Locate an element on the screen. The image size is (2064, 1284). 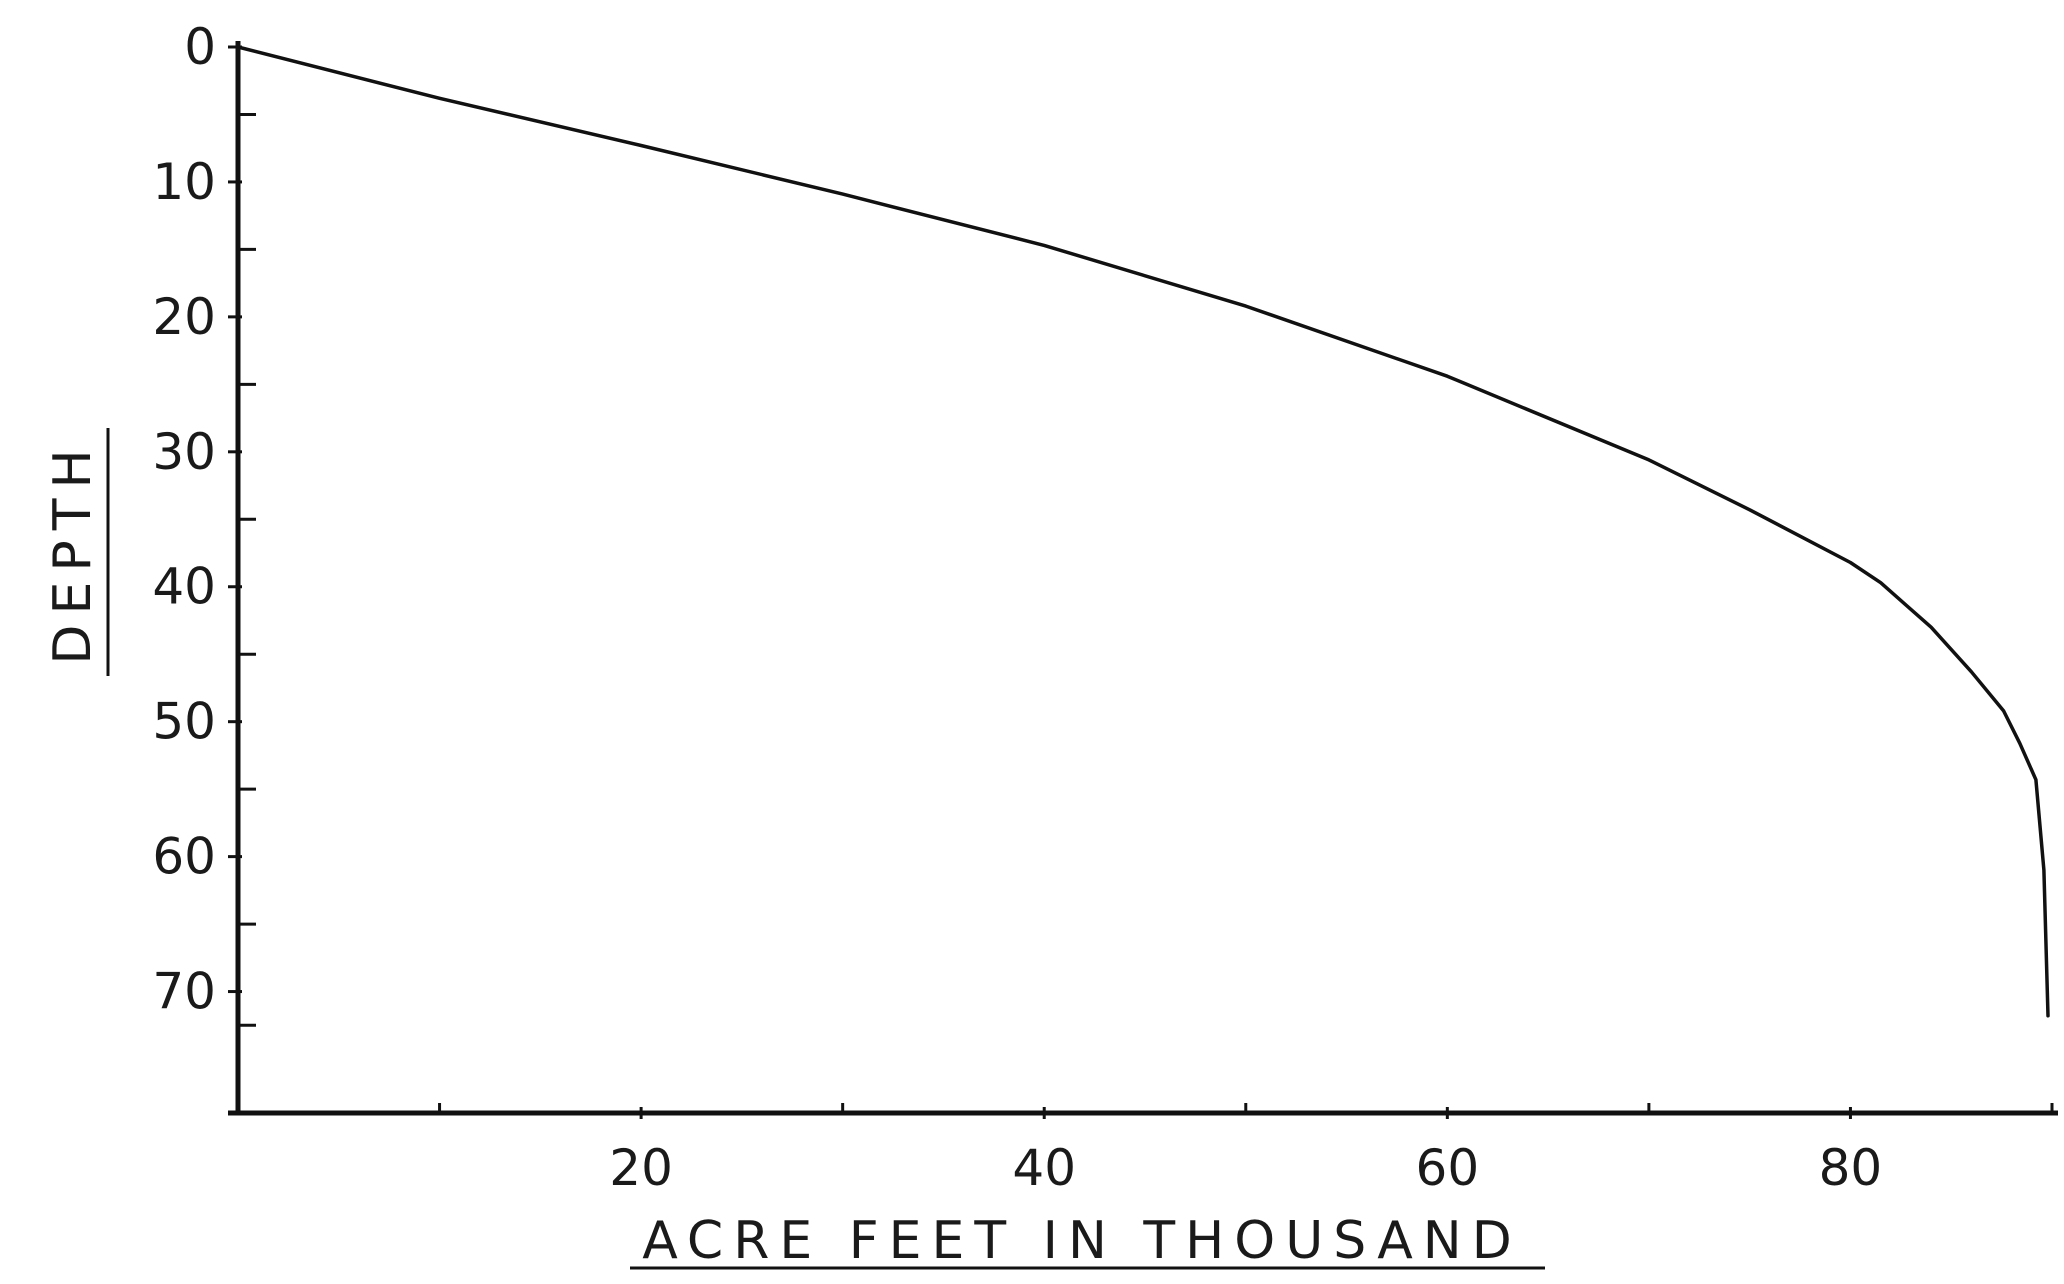
y-axis: 0 10 20 30 40 50 60 70 is located at coordinates (204, 565).